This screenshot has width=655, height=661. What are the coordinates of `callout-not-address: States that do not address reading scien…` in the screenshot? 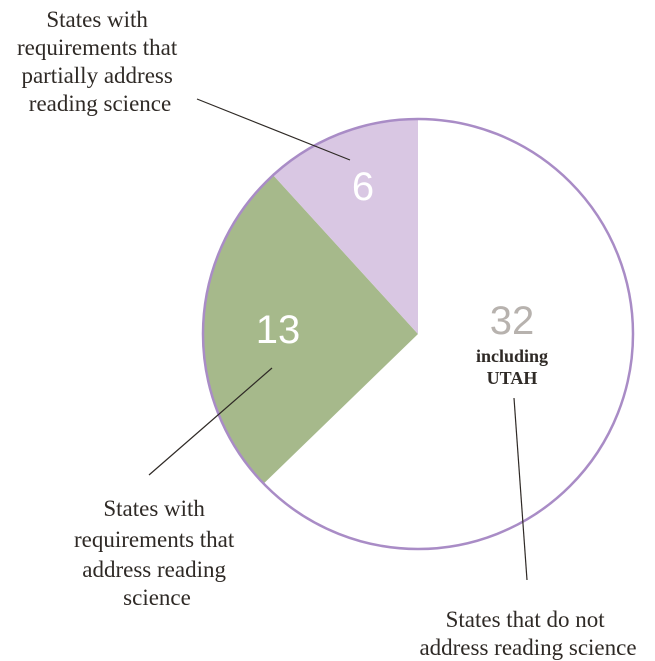 It's located at (527, 633).